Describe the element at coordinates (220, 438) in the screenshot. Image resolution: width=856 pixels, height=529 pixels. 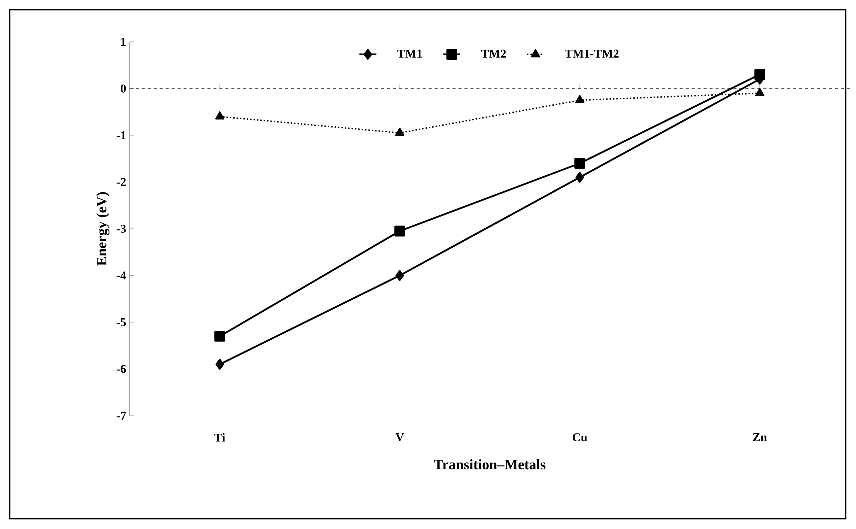
I see `x-tick-label: Ti` at that location.